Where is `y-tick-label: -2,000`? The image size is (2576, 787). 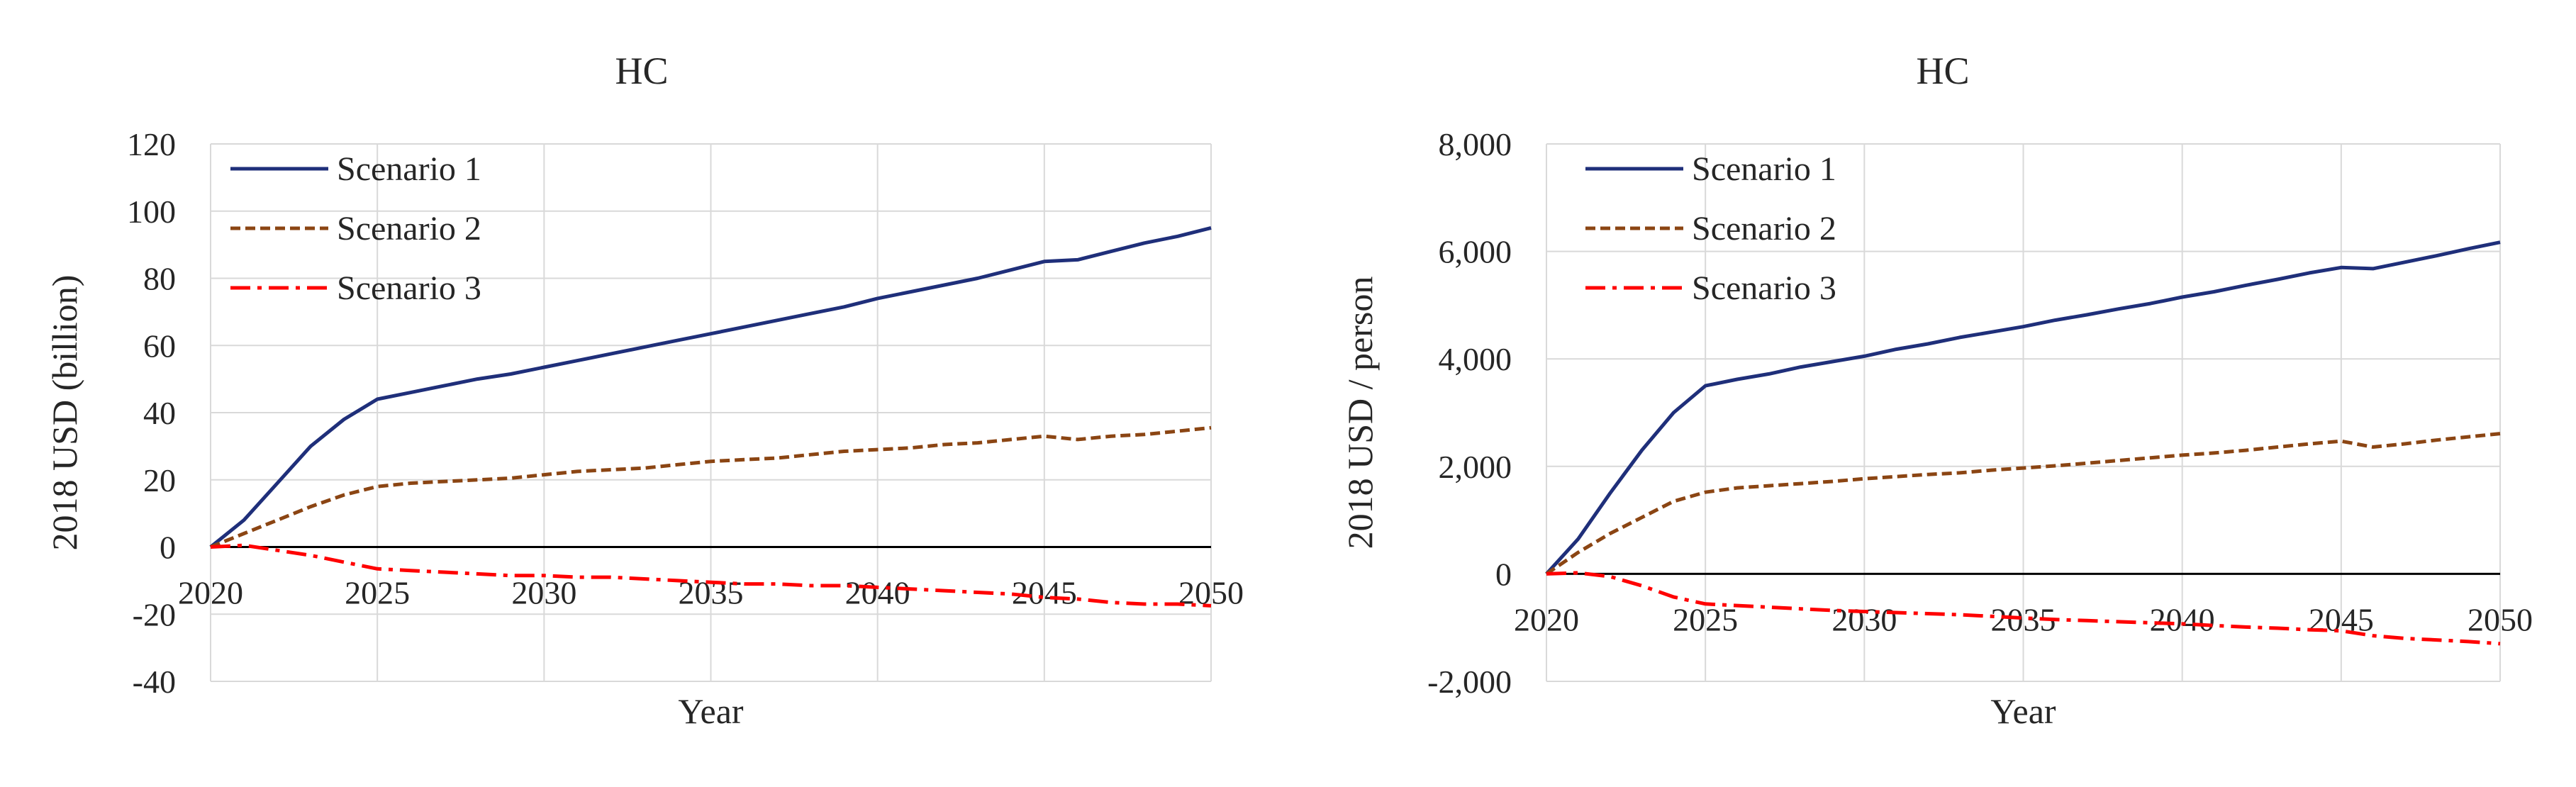
y-tick-label: -2,000 is located at coordinates (1469, 682).